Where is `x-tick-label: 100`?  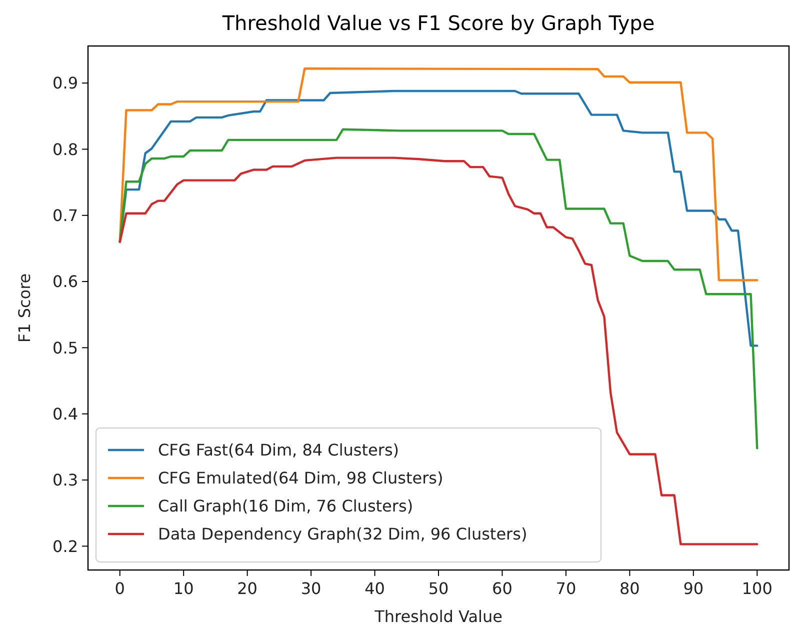
x-tick-label: 100 is located at coordinates (757, 588).